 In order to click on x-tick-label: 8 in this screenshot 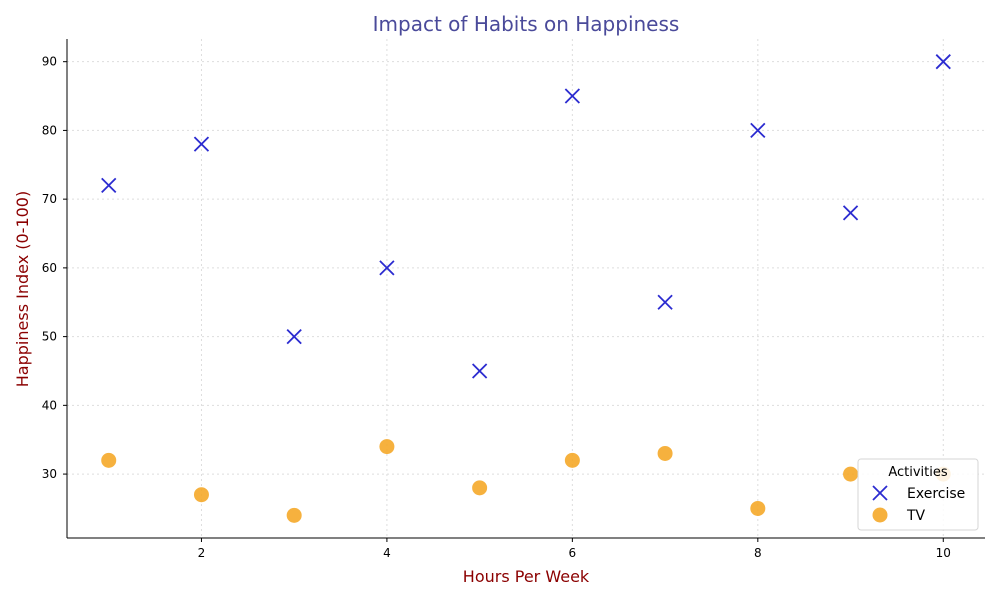, I will do `click(758, 553)`.